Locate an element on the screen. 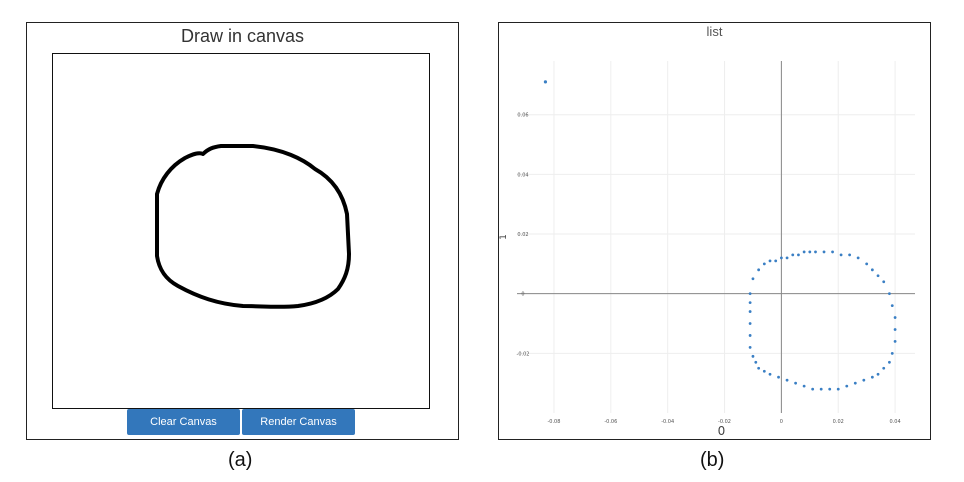 The width and height of the screenshot is (964, 482). x-tick-label: 0.02 is located at coordinates (838, 422).